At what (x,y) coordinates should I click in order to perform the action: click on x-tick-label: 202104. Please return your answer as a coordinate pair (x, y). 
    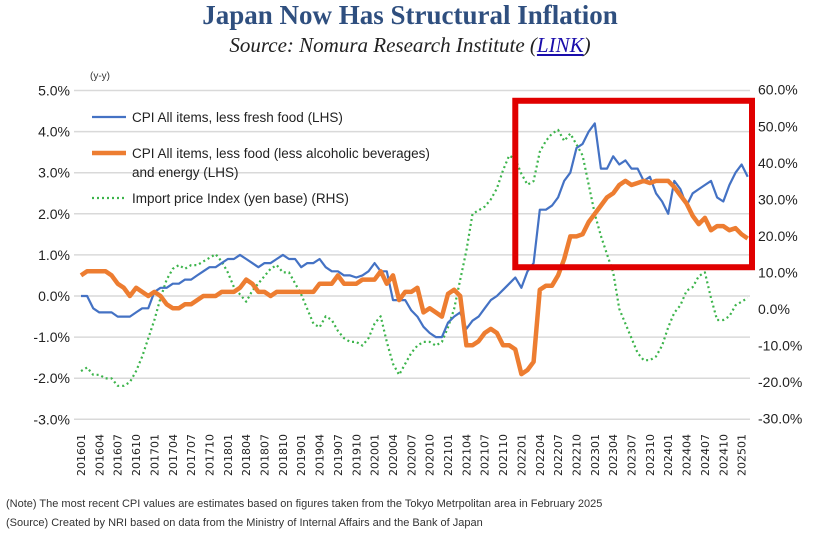
    Looking at the image, I should click on (466, 455).